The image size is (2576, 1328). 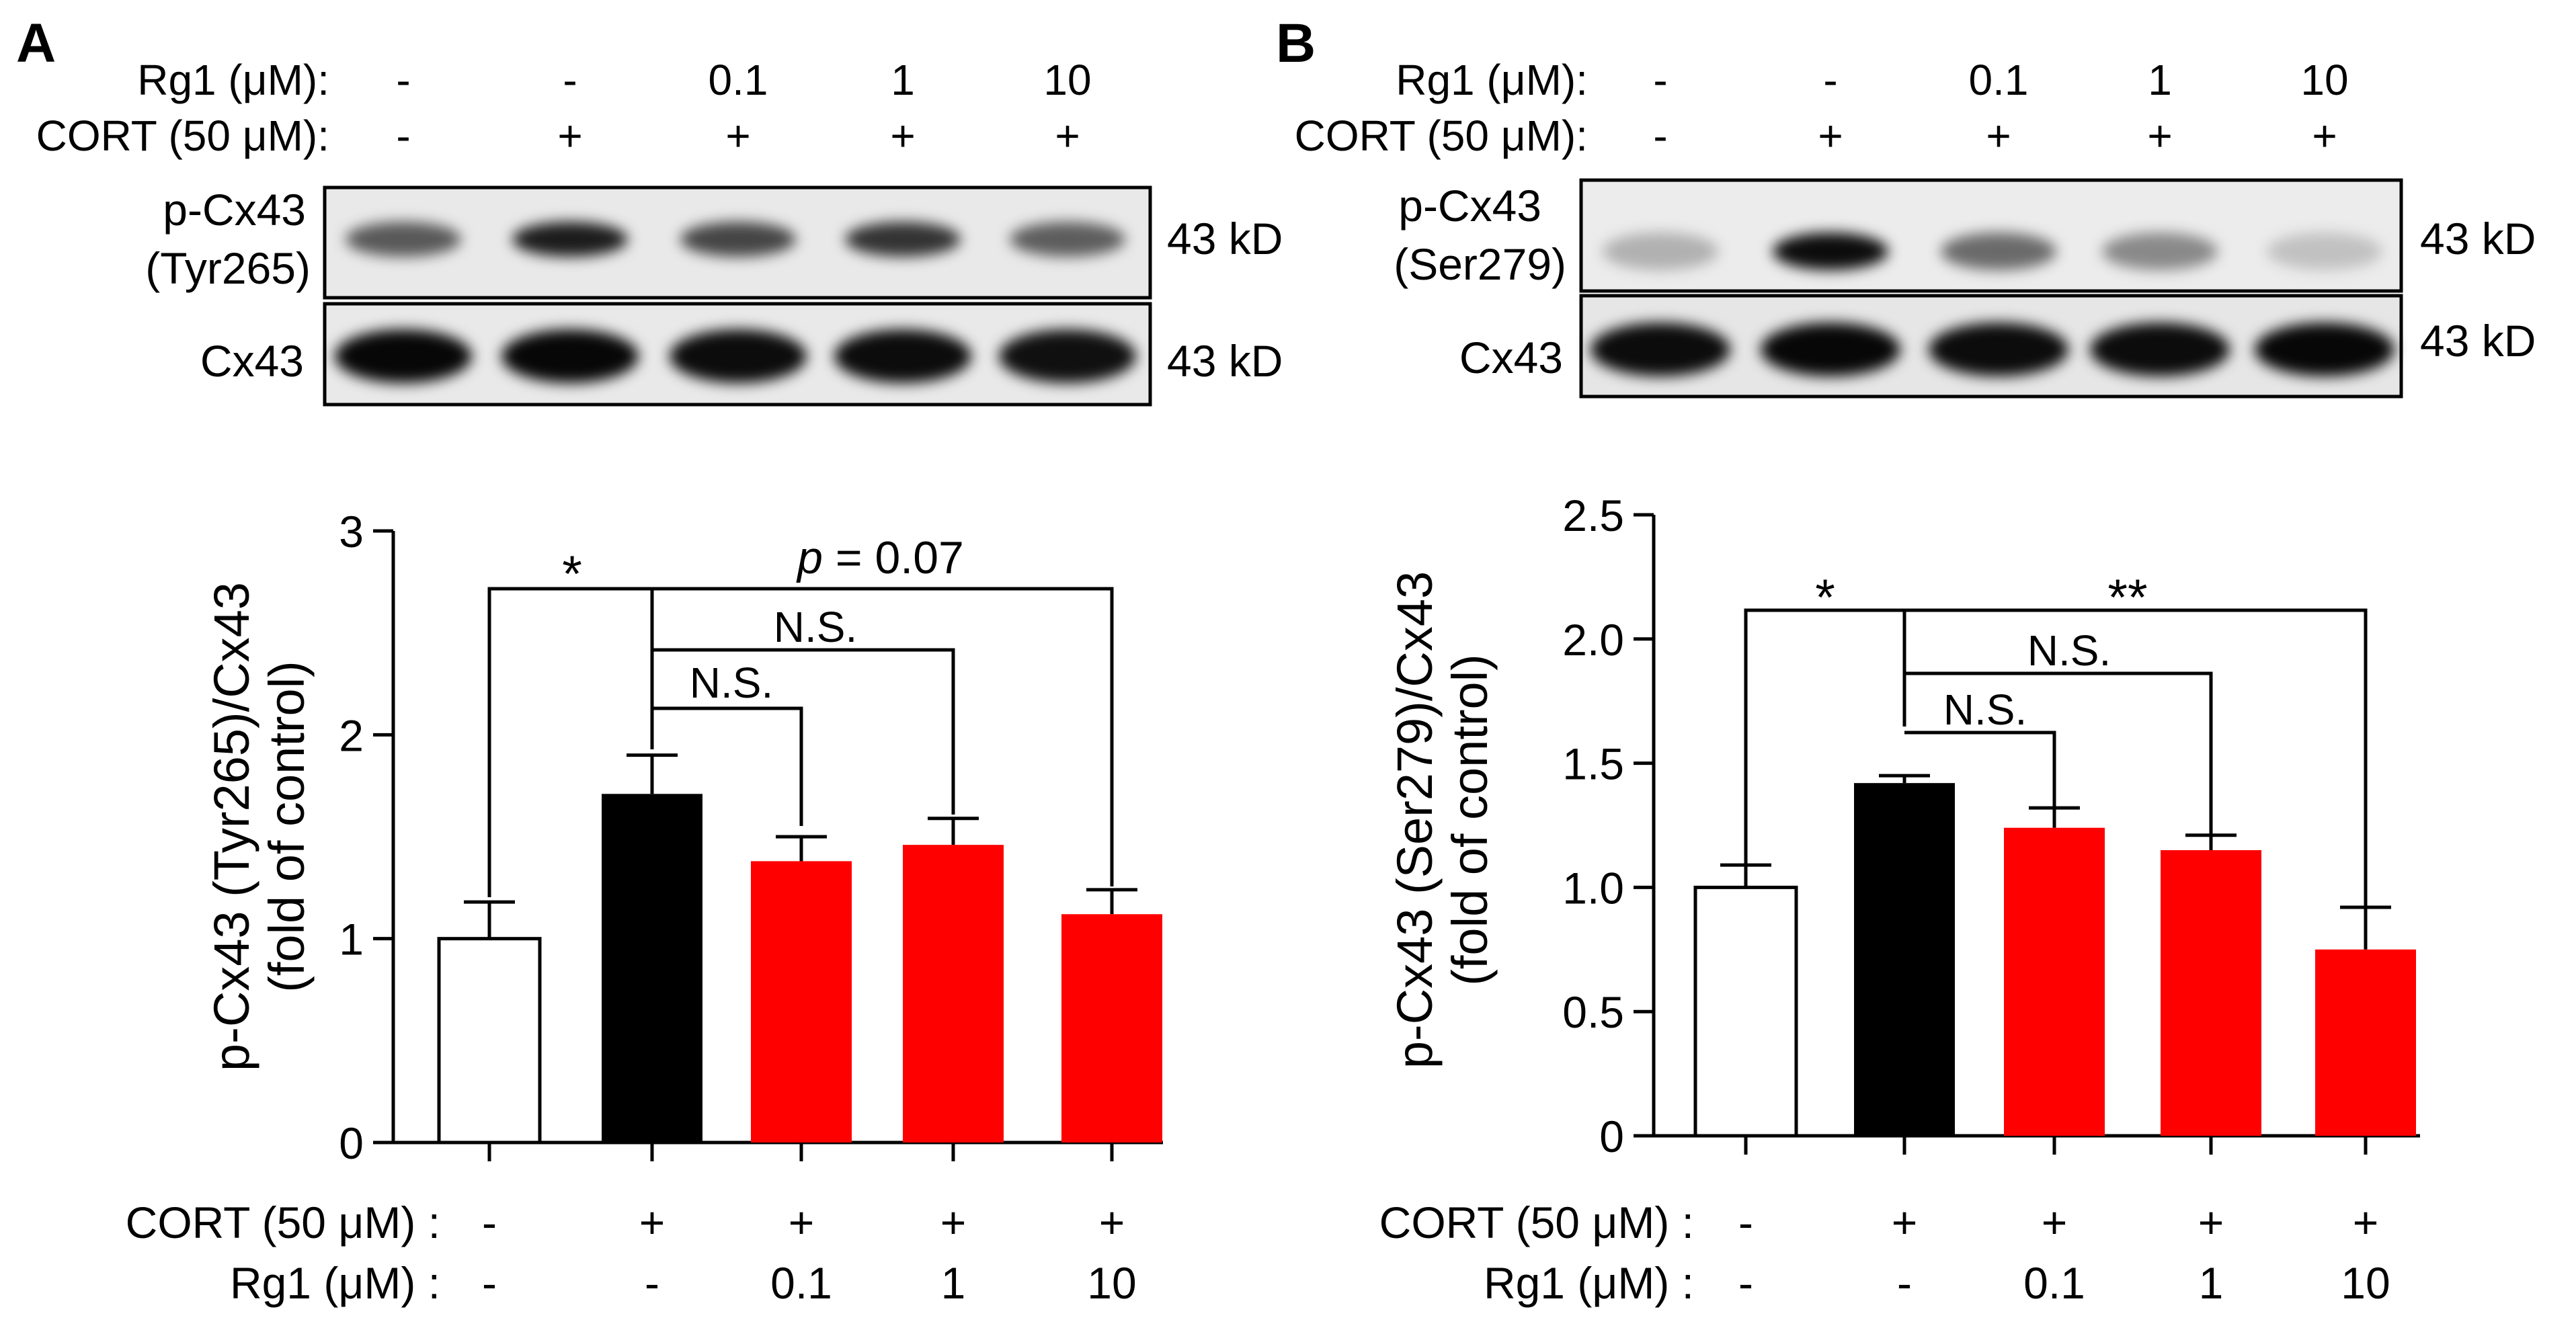 I want to click on blot-a-band-1-label-line-2: (Tyr265), so click(x=228, y=268).